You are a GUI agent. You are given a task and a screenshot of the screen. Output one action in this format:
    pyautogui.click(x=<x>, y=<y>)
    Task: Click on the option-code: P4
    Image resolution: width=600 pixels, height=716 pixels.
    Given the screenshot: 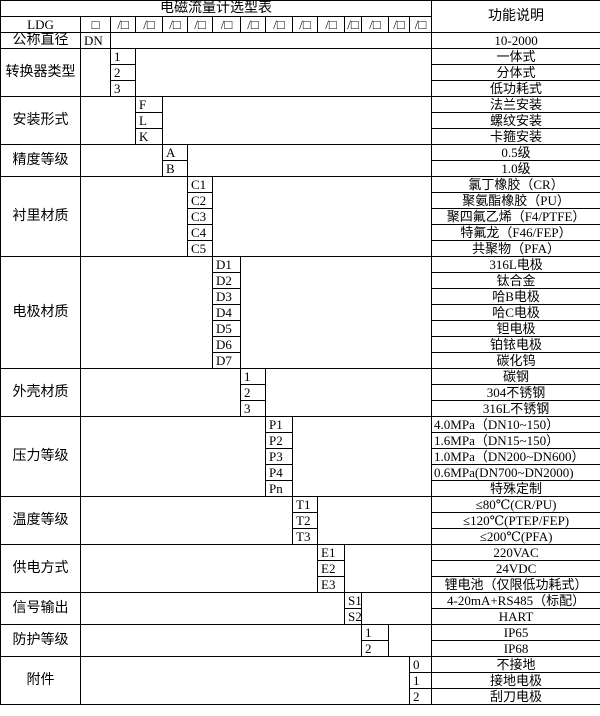 What is the action you would take?
    pyautogui.click(x=279, y=472)
    